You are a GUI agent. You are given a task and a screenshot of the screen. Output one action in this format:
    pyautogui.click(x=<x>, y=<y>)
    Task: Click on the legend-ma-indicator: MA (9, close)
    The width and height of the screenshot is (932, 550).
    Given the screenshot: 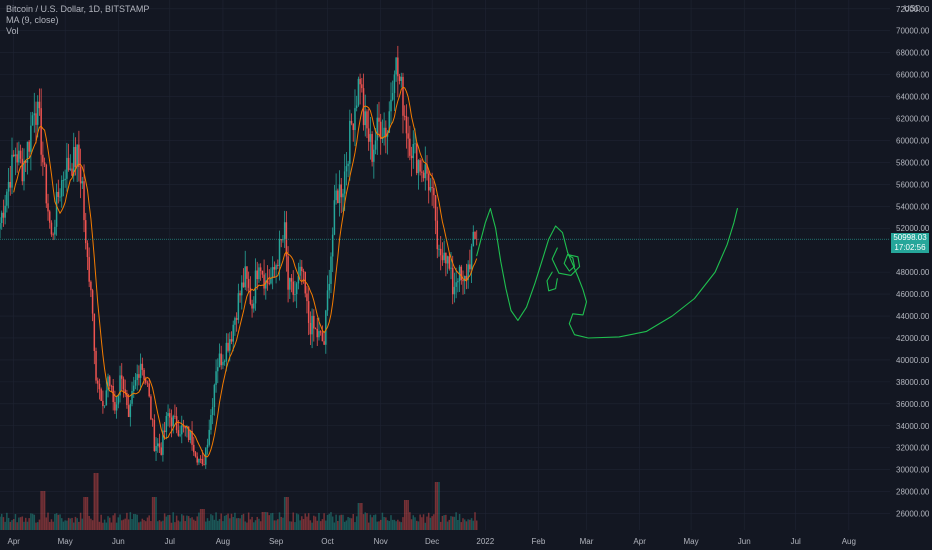 What is the action you would take?
    pyautogui.click(x=32, y=20)
    